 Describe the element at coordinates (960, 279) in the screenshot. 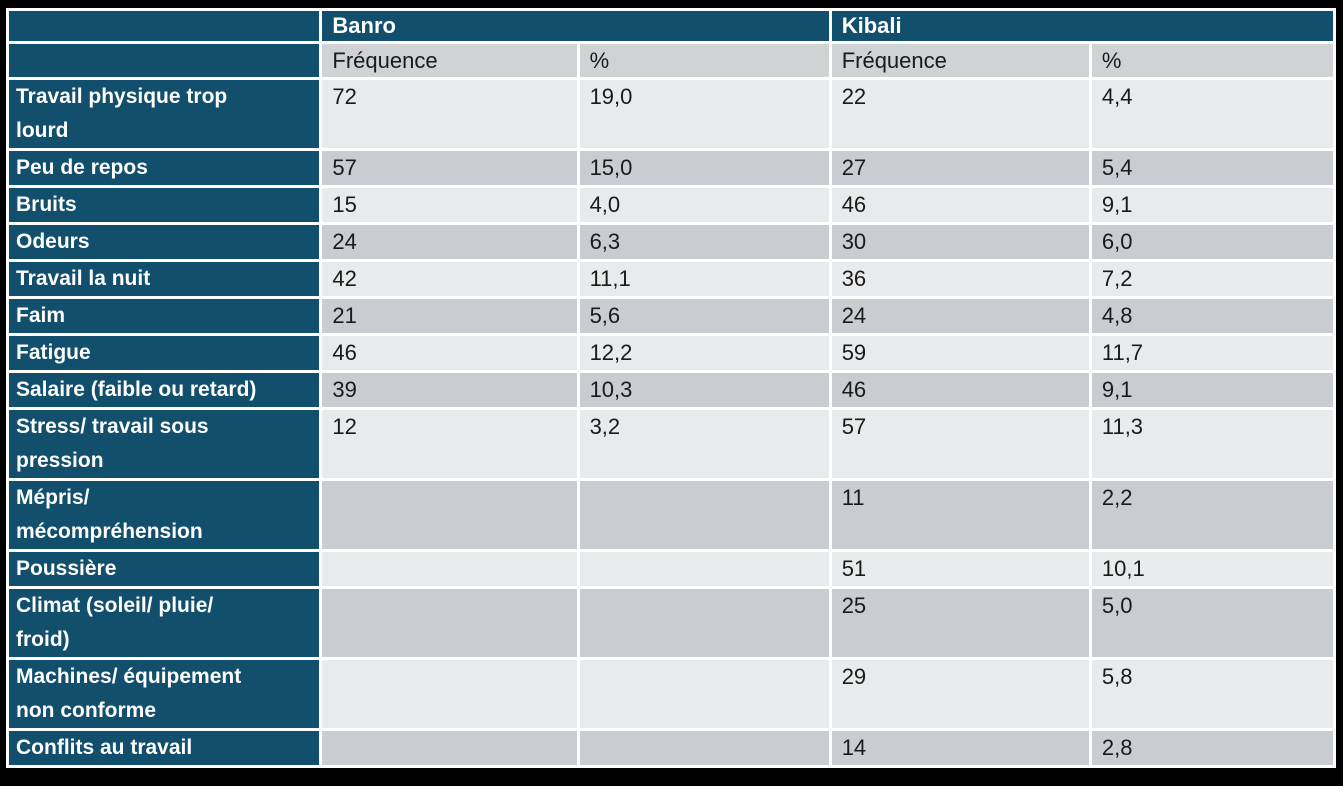

I see `cell-value: 36` at that location.